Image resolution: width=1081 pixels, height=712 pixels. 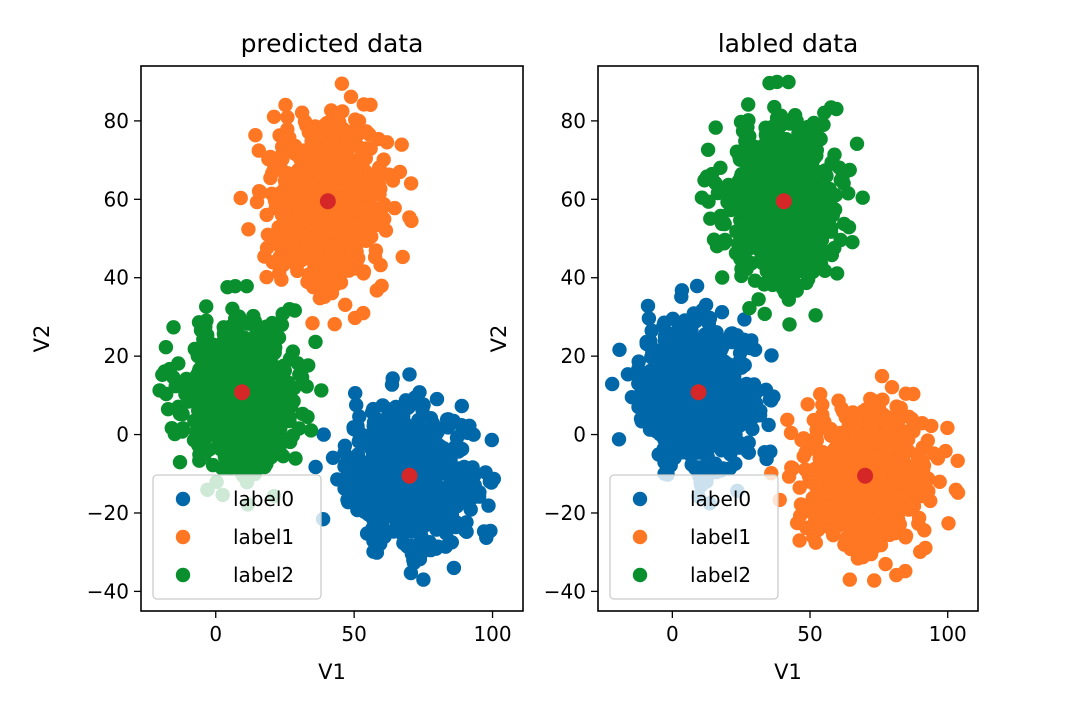 What do you see at coordinates (263, 575) in the screenshot?
I see `legend-label-label2: label2` at bounding box center [263, 575].